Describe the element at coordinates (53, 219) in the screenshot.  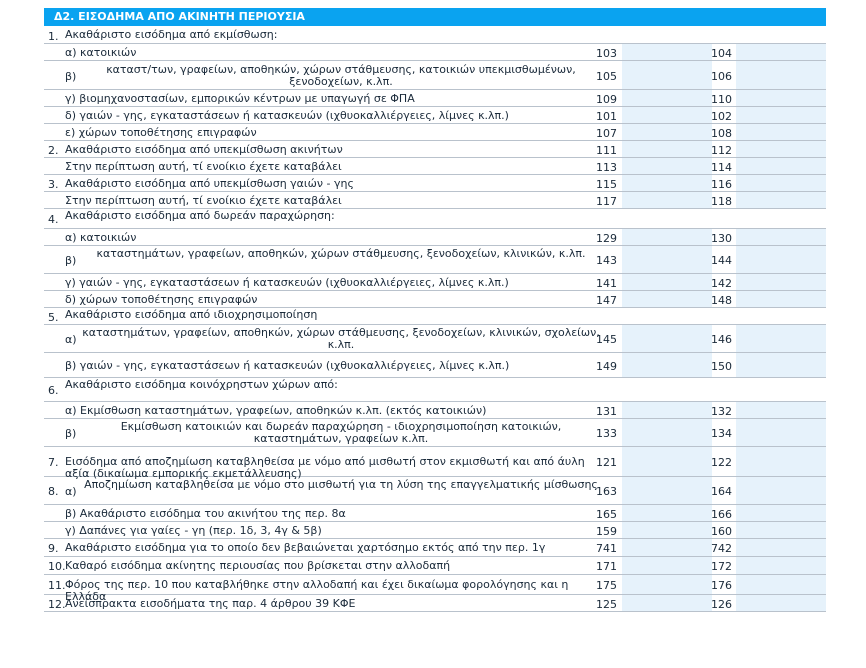
I see `row-number: 4.` at that location.